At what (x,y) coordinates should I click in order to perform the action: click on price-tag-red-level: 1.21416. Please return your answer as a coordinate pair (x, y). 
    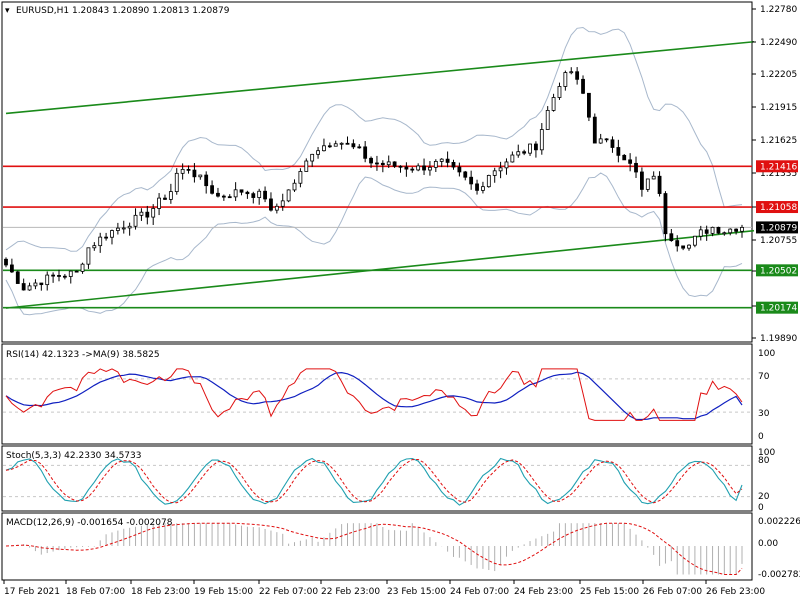
    Looking at the image, I should click on (778, 167).